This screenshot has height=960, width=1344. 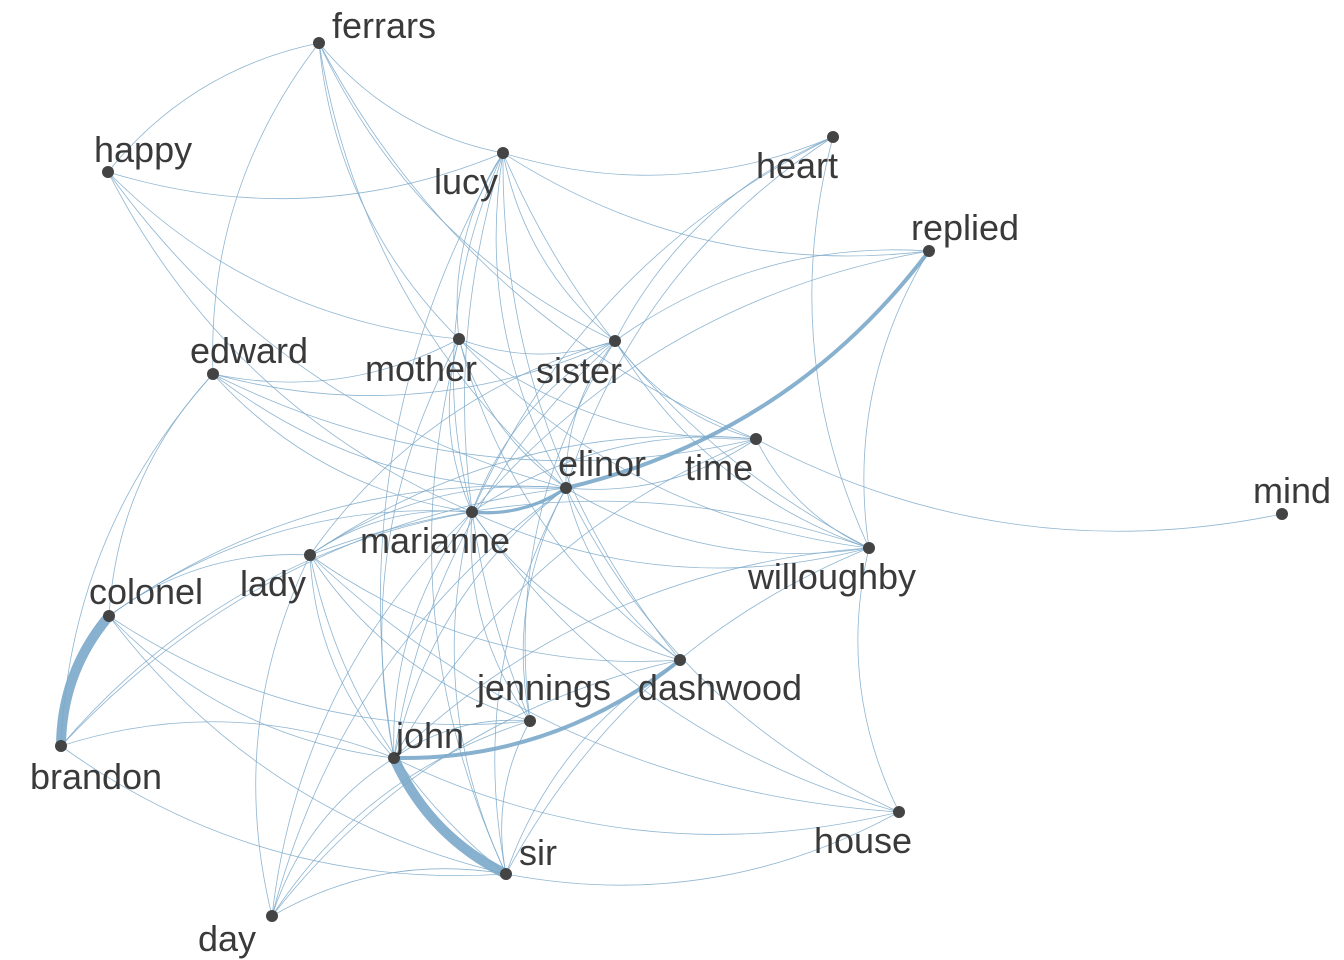 What do you see at coordinates (929, 251) in the screenshot?
I see `node-replied` at bounding box center [929, 251].